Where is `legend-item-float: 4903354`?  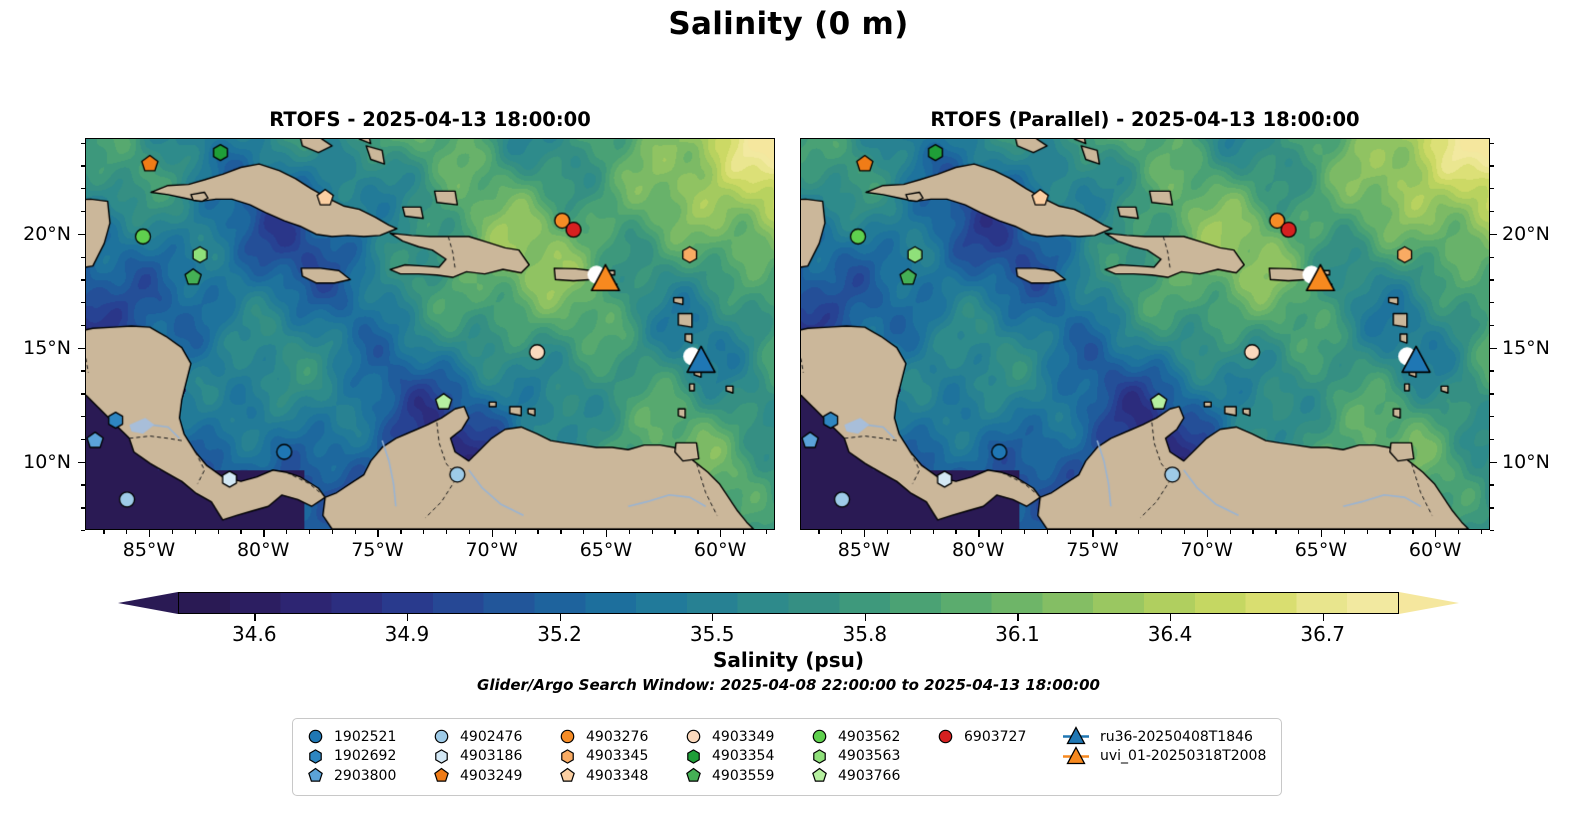 legend-item-float: 4903354 is located at coordinates (744, 757).